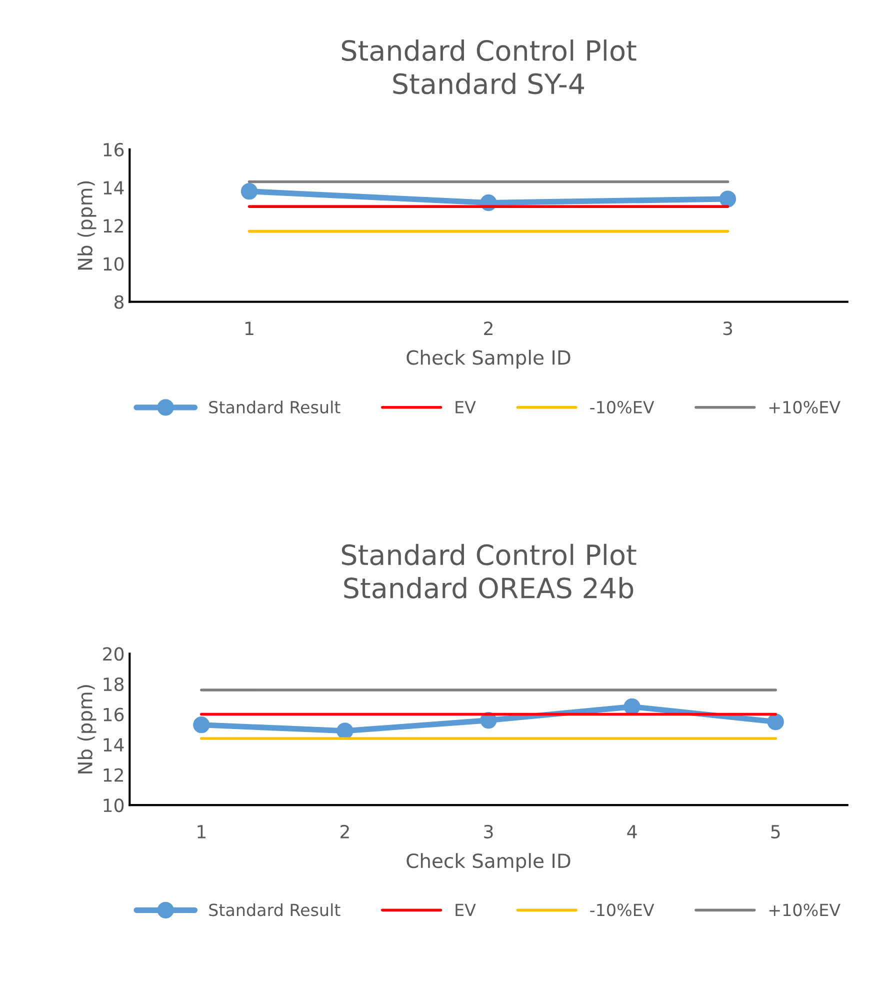 This screenshot has height=983, width=870. I want to click on x-tick-label: 5, so click(775, 831).